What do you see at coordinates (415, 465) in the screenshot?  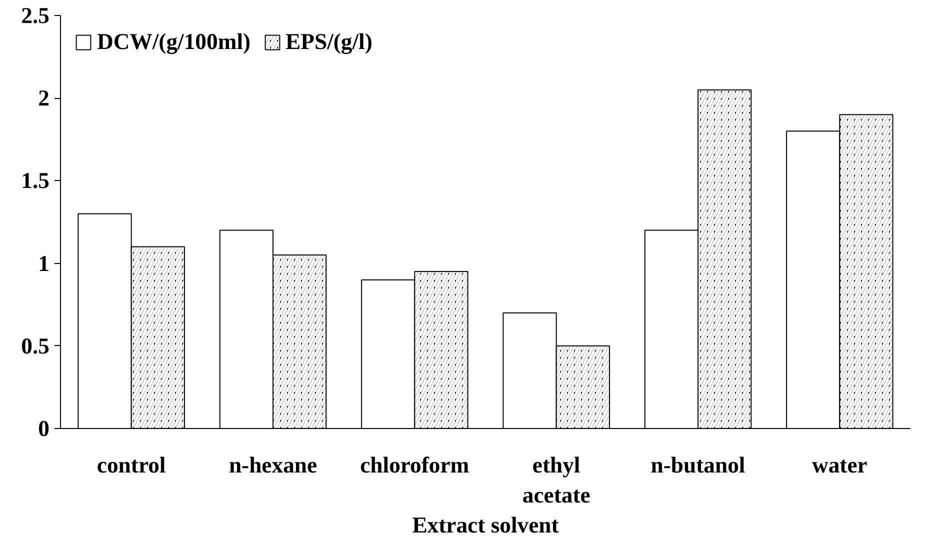 I see `x-tick-label: chloroform` at bounding box center [415, 465].